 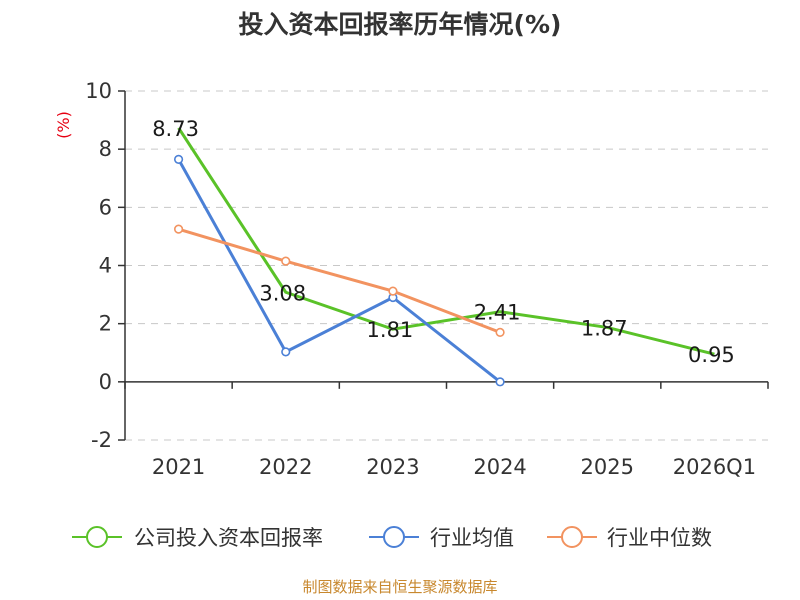 I want to click on y-axis-label: (%), so click(x=63, y=125).